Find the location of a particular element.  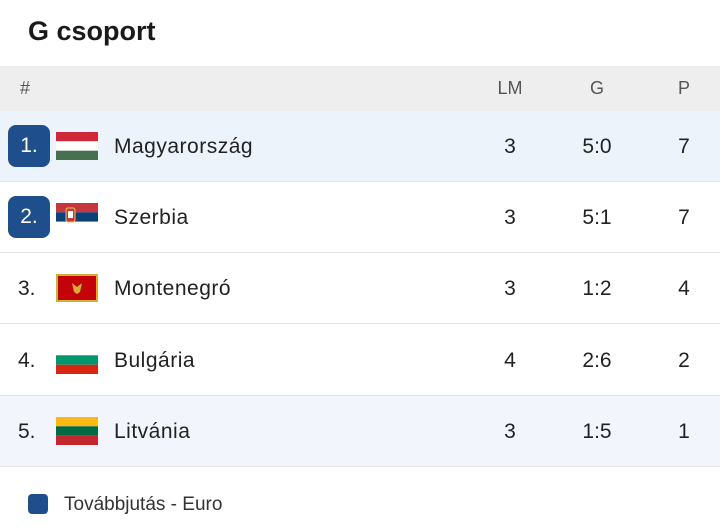

goals: 5:0 is located at coordinates (597, 146).